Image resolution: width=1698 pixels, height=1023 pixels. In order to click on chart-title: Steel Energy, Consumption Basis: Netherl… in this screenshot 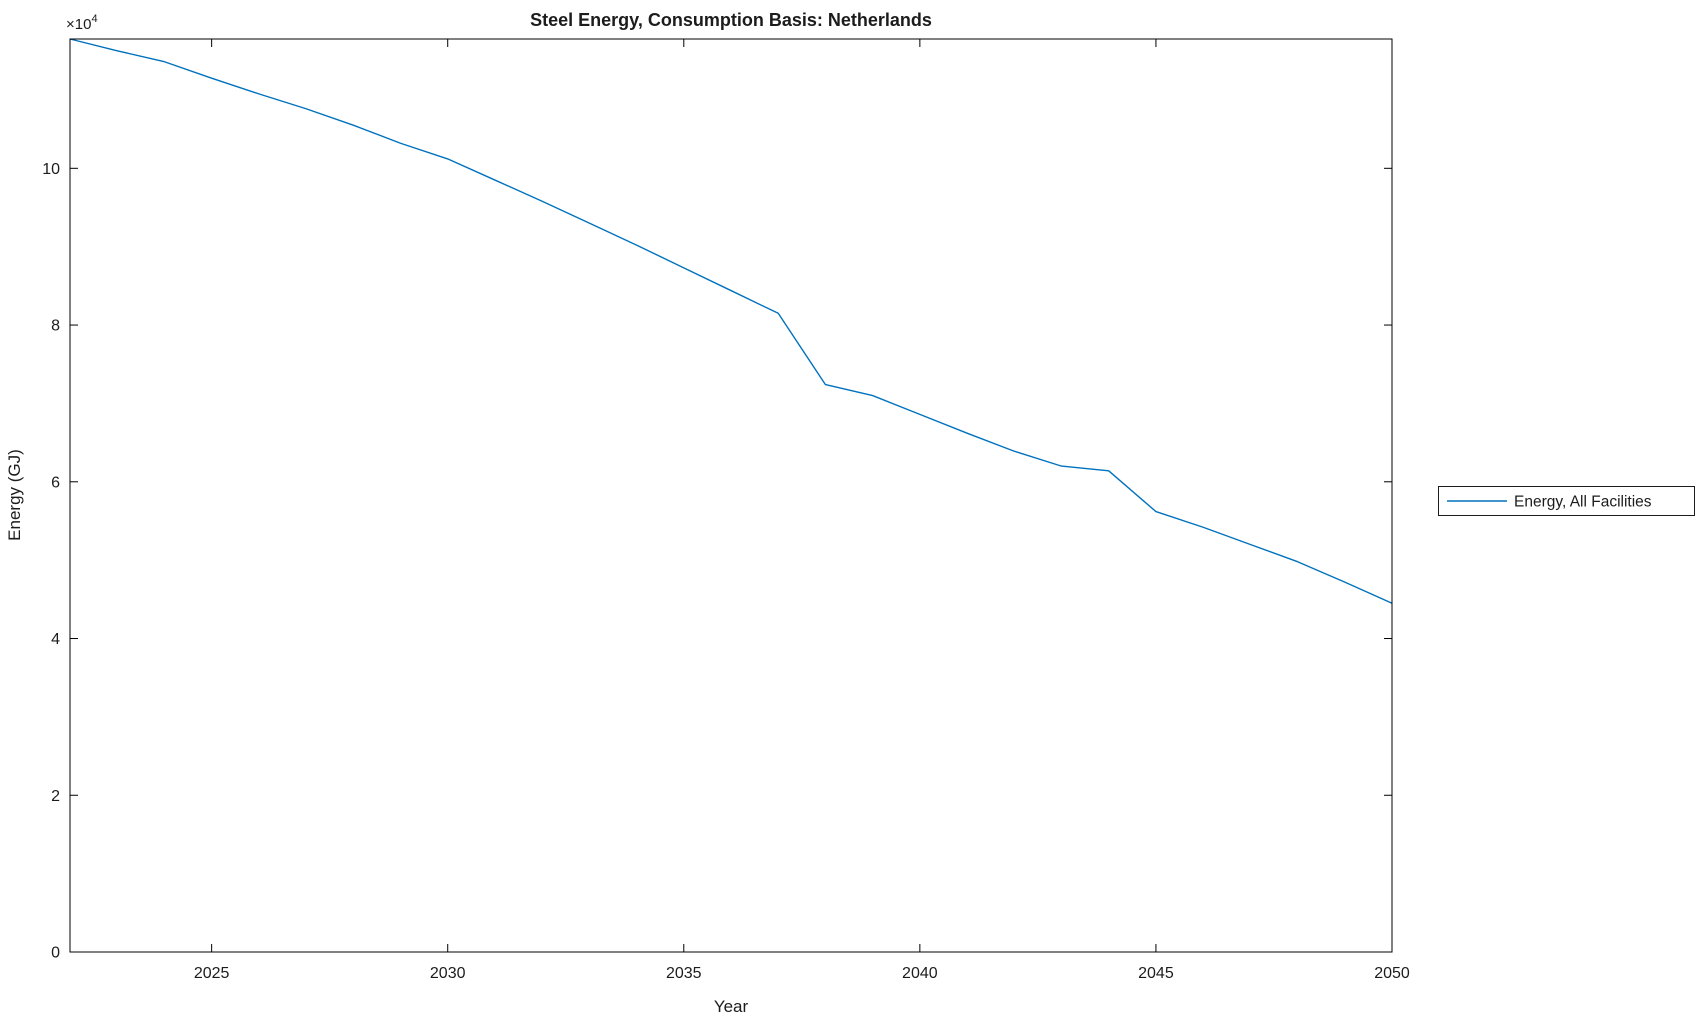, I will do `click(731, 20)`.